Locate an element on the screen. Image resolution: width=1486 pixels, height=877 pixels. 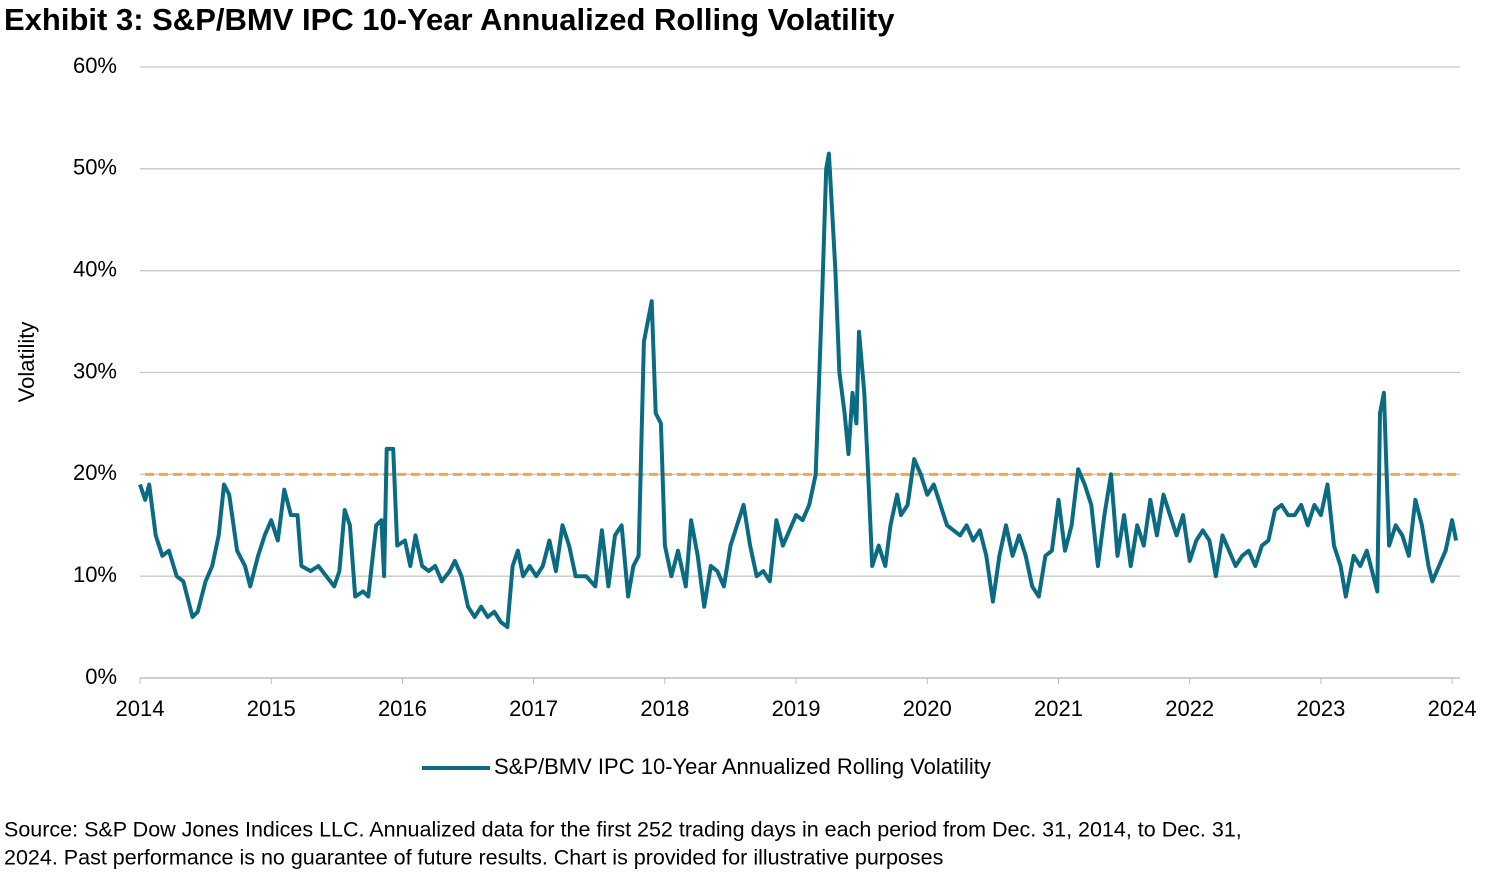
y-tick-label: 10% is located at coordinates (95, 574).